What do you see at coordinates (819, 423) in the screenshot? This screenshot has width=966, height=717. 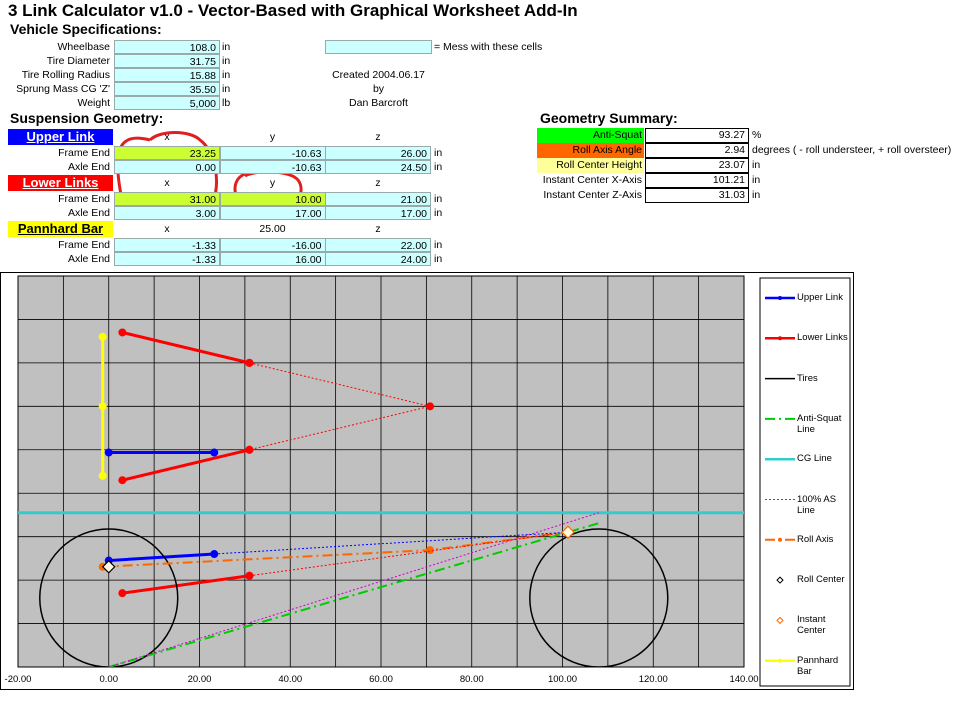 I see `legend-label: Anti-Squat Line` at bounding box center [819, 423].